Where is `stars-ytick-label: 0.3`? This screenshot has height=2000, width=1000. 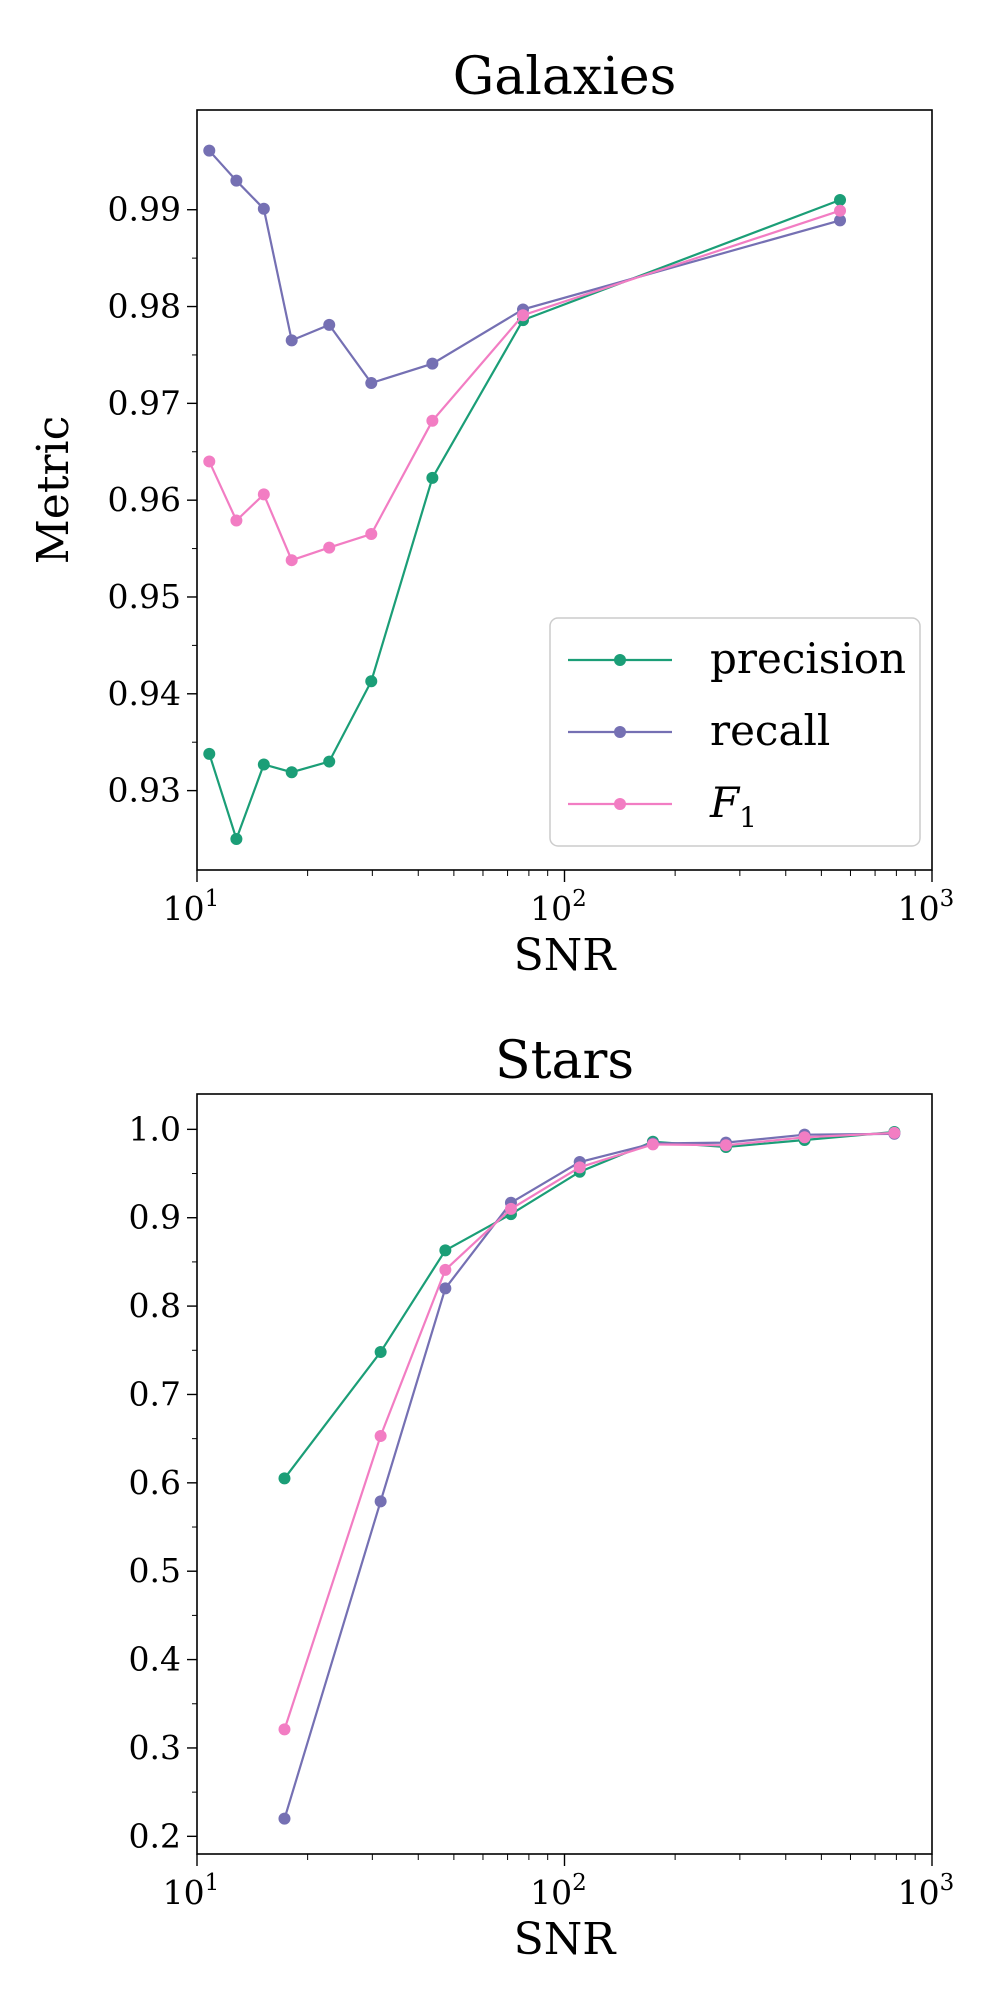
stars-ytick-label: 0.3 is located at coordinates (155, 1747).